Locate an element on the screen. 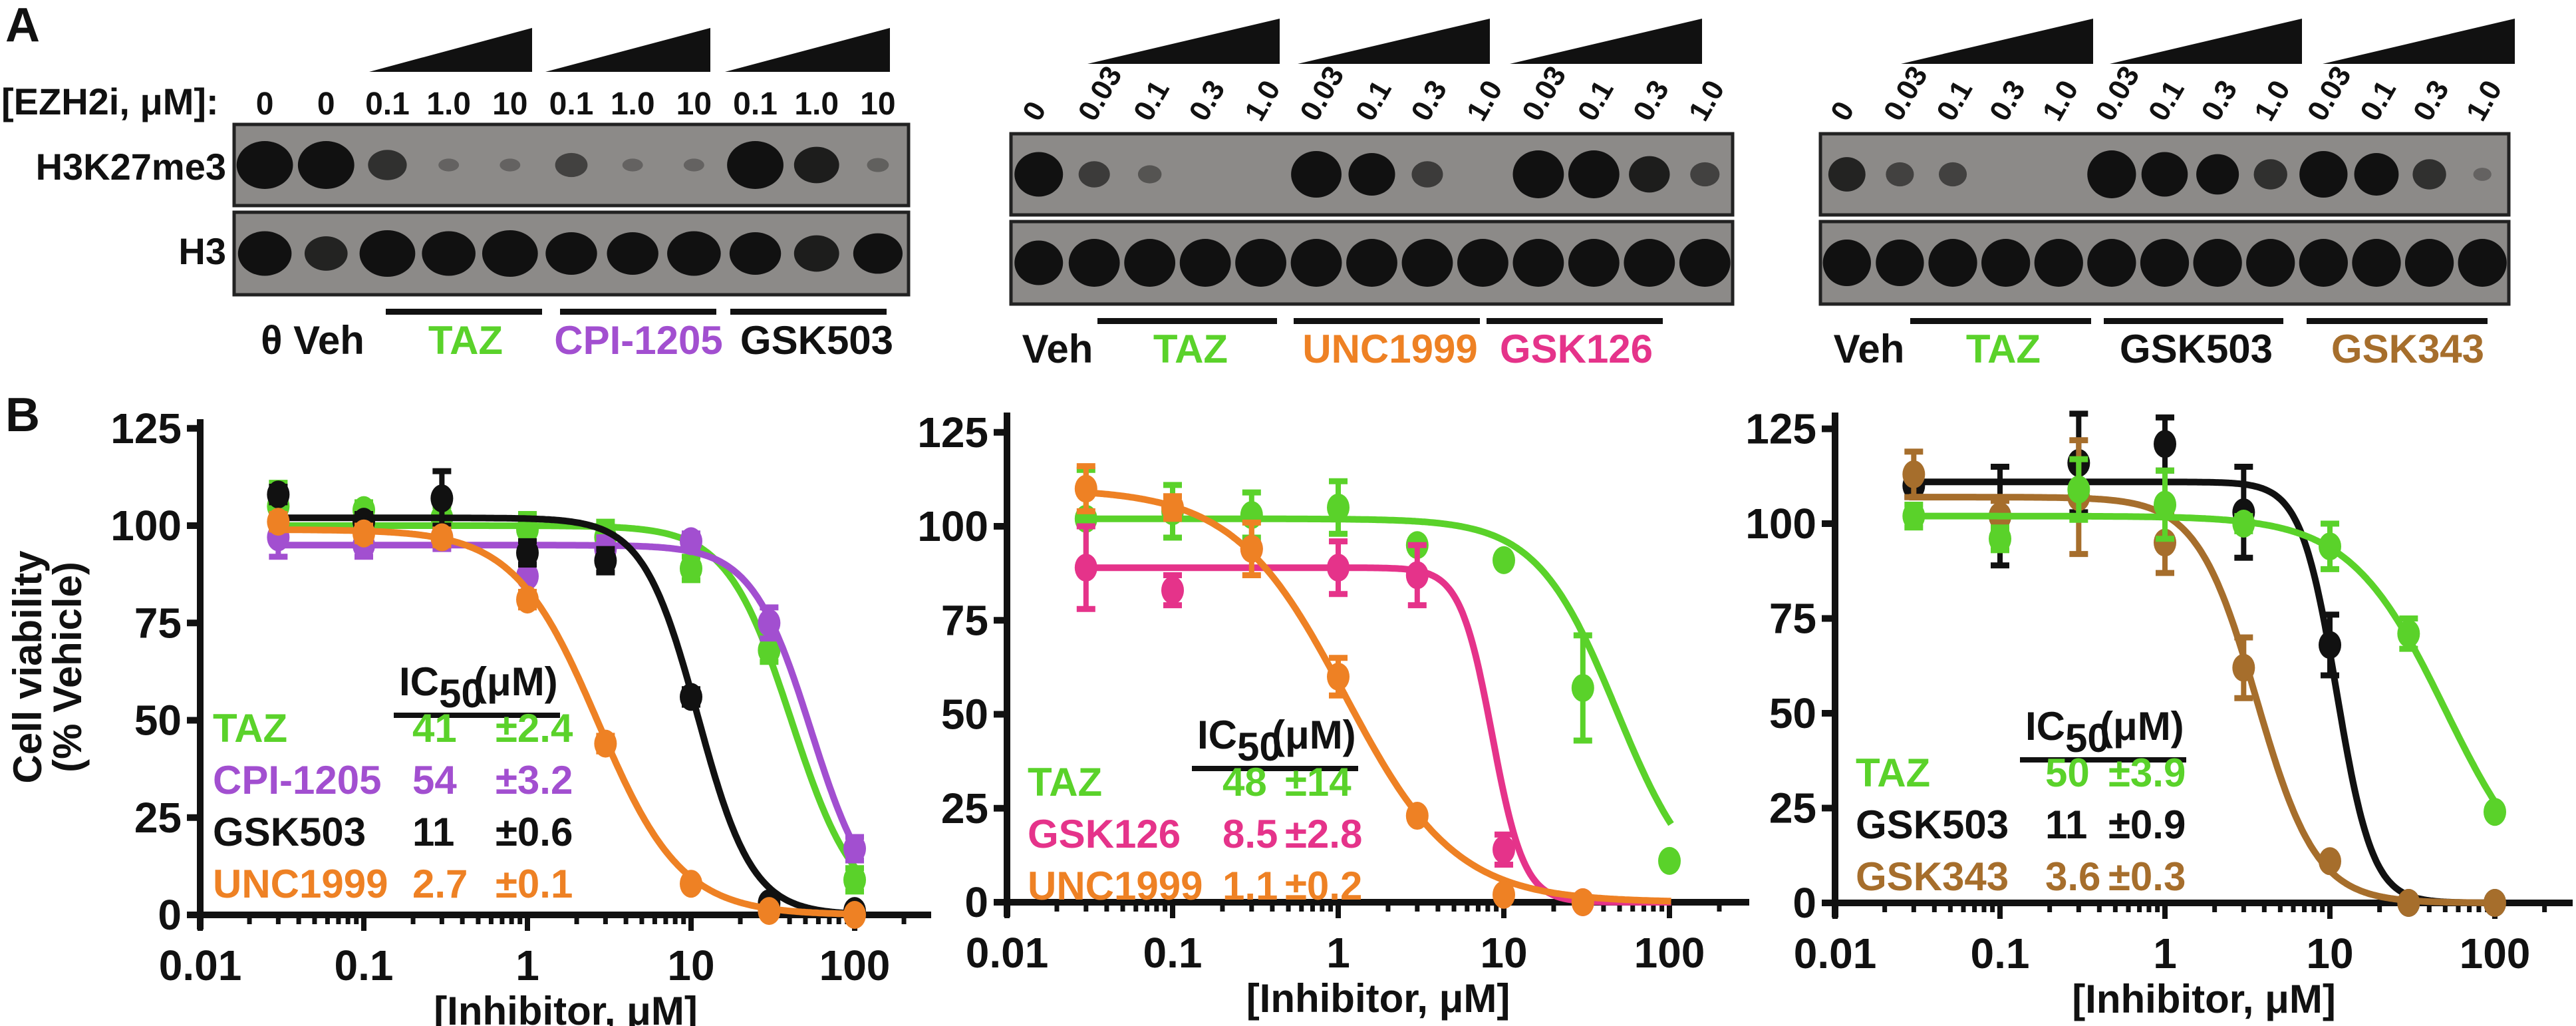 Image resolution: width=2576 pixels, height=1026 pixels. lane-label: 0 is located at coordinates (265, 104).